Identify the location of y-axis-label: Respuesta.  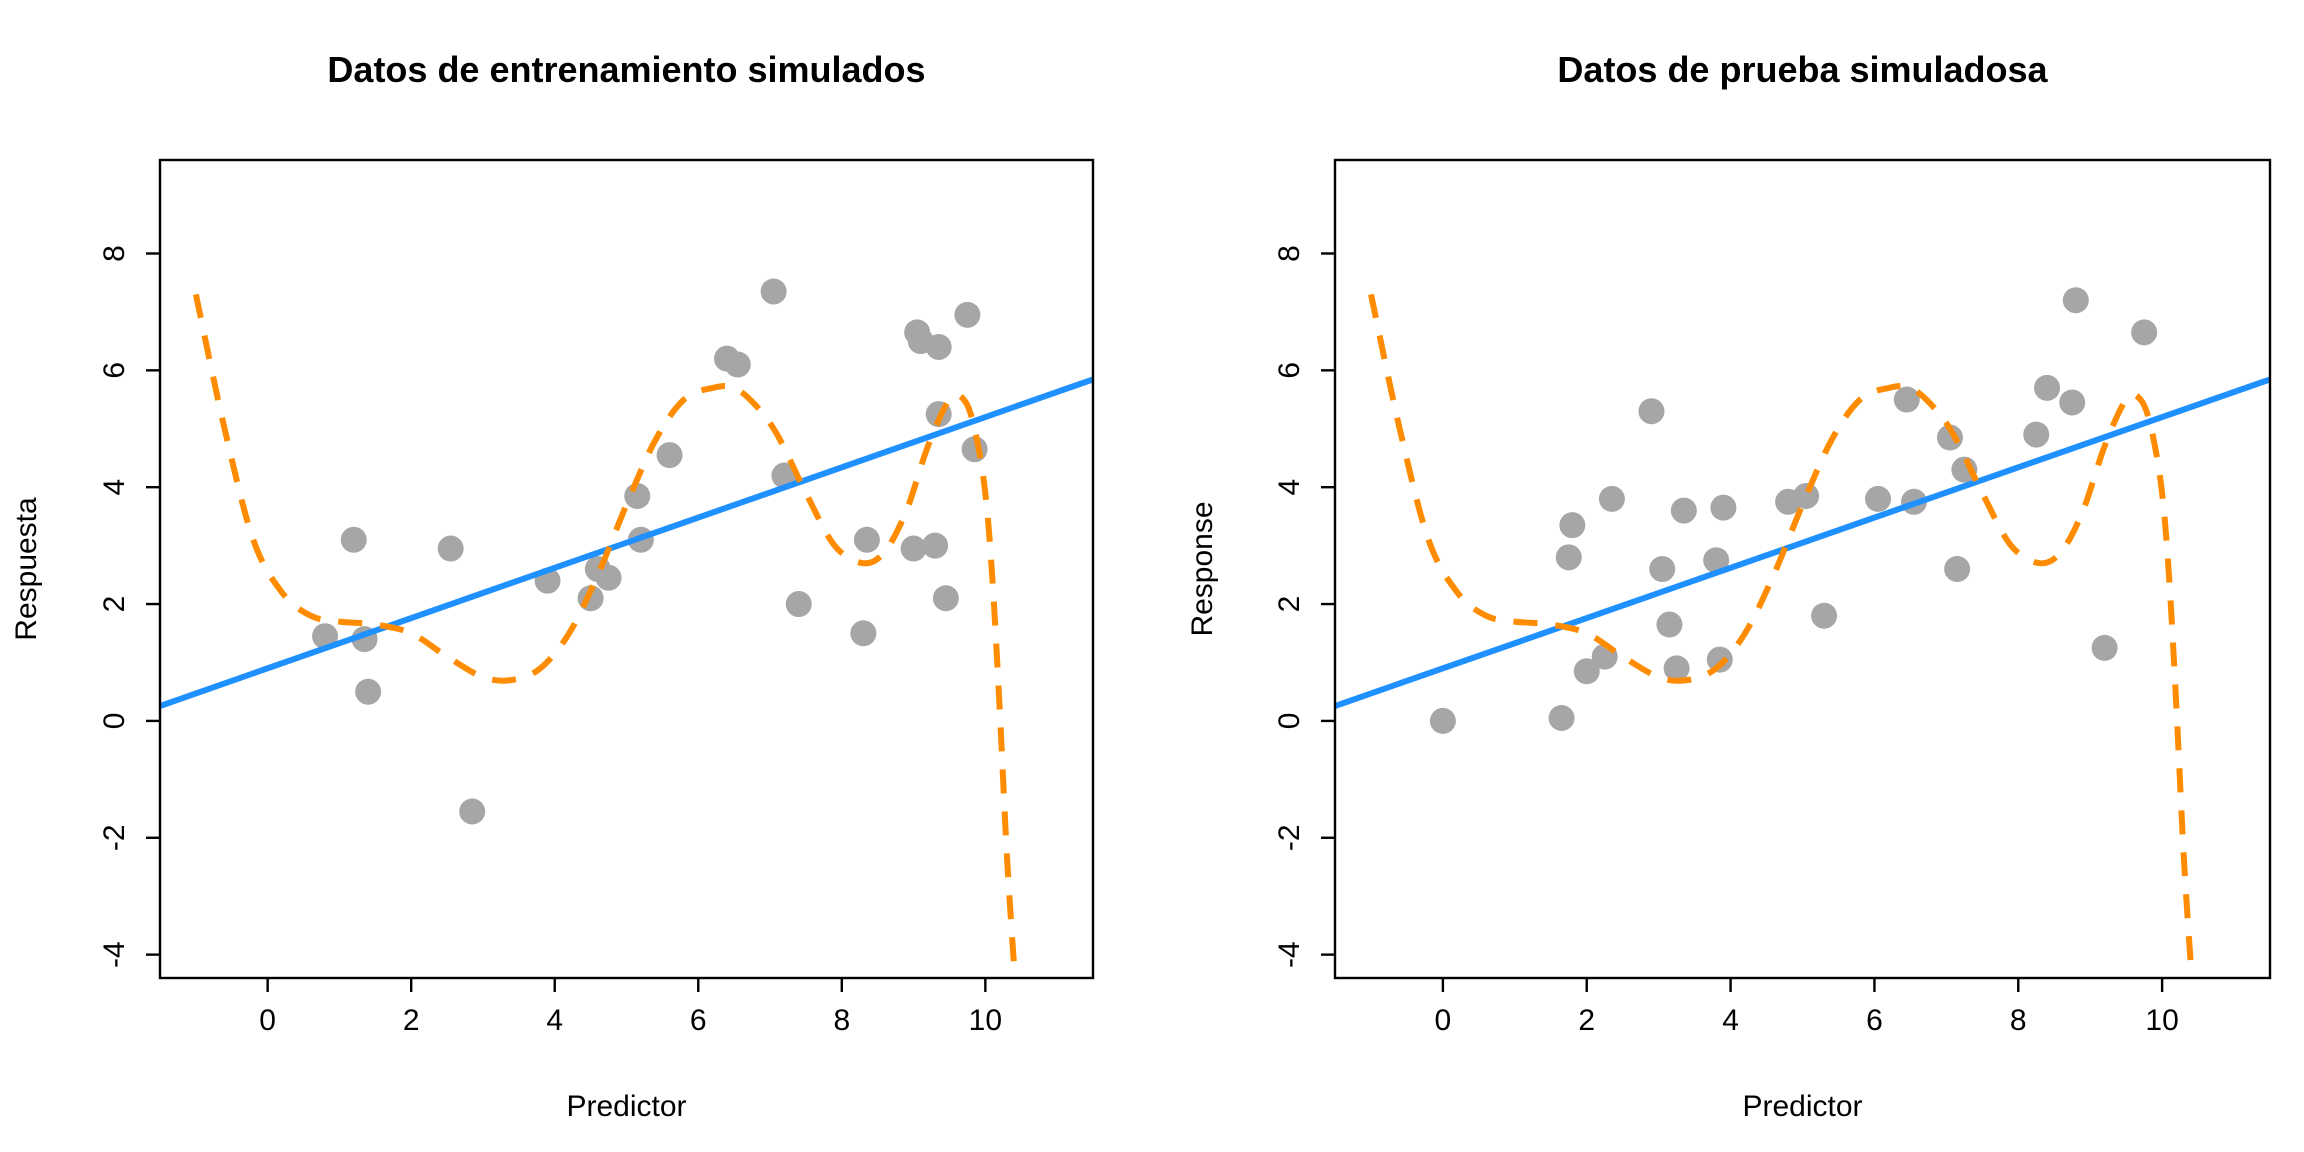
(26, 569).